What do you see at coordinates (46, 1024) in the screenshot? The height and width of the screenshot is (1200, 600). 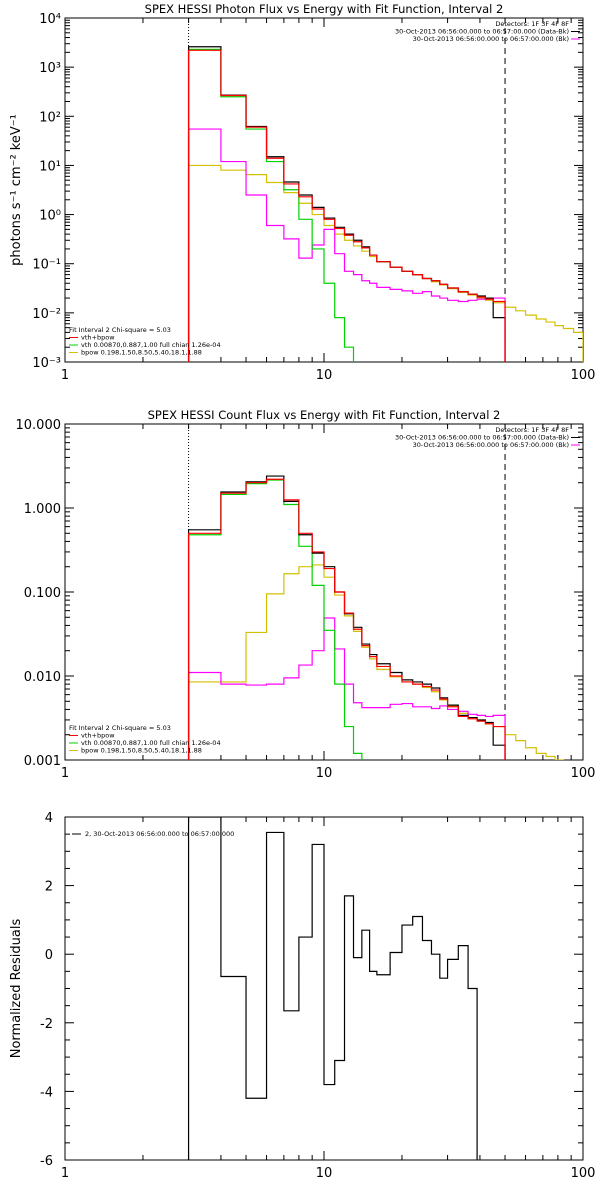 I see `y-tick-label: -2` at bounding box center [46, 1024].